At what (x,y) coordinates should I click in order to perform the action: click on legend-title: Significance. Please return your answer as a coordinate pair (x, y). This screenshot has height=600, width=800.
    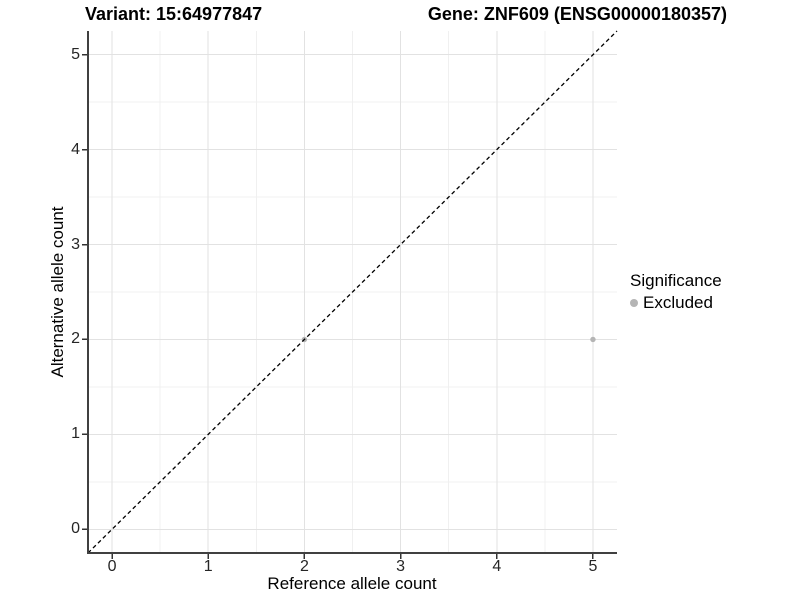
    Looking at the image, I should click on (676, 280).